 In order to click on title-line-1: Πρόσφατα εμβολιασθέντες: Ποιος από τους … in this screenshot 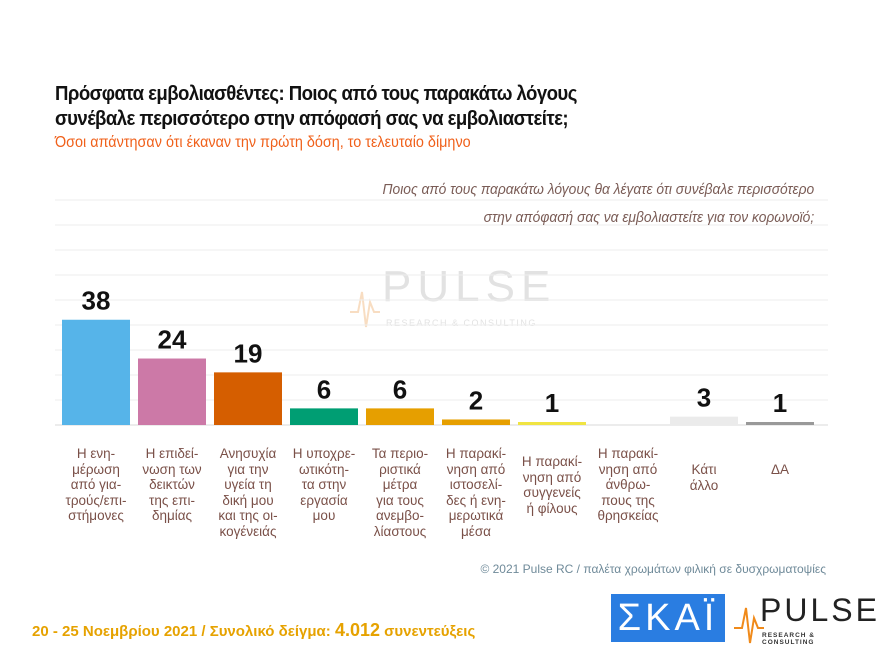, I will do `click(316, 94)`.